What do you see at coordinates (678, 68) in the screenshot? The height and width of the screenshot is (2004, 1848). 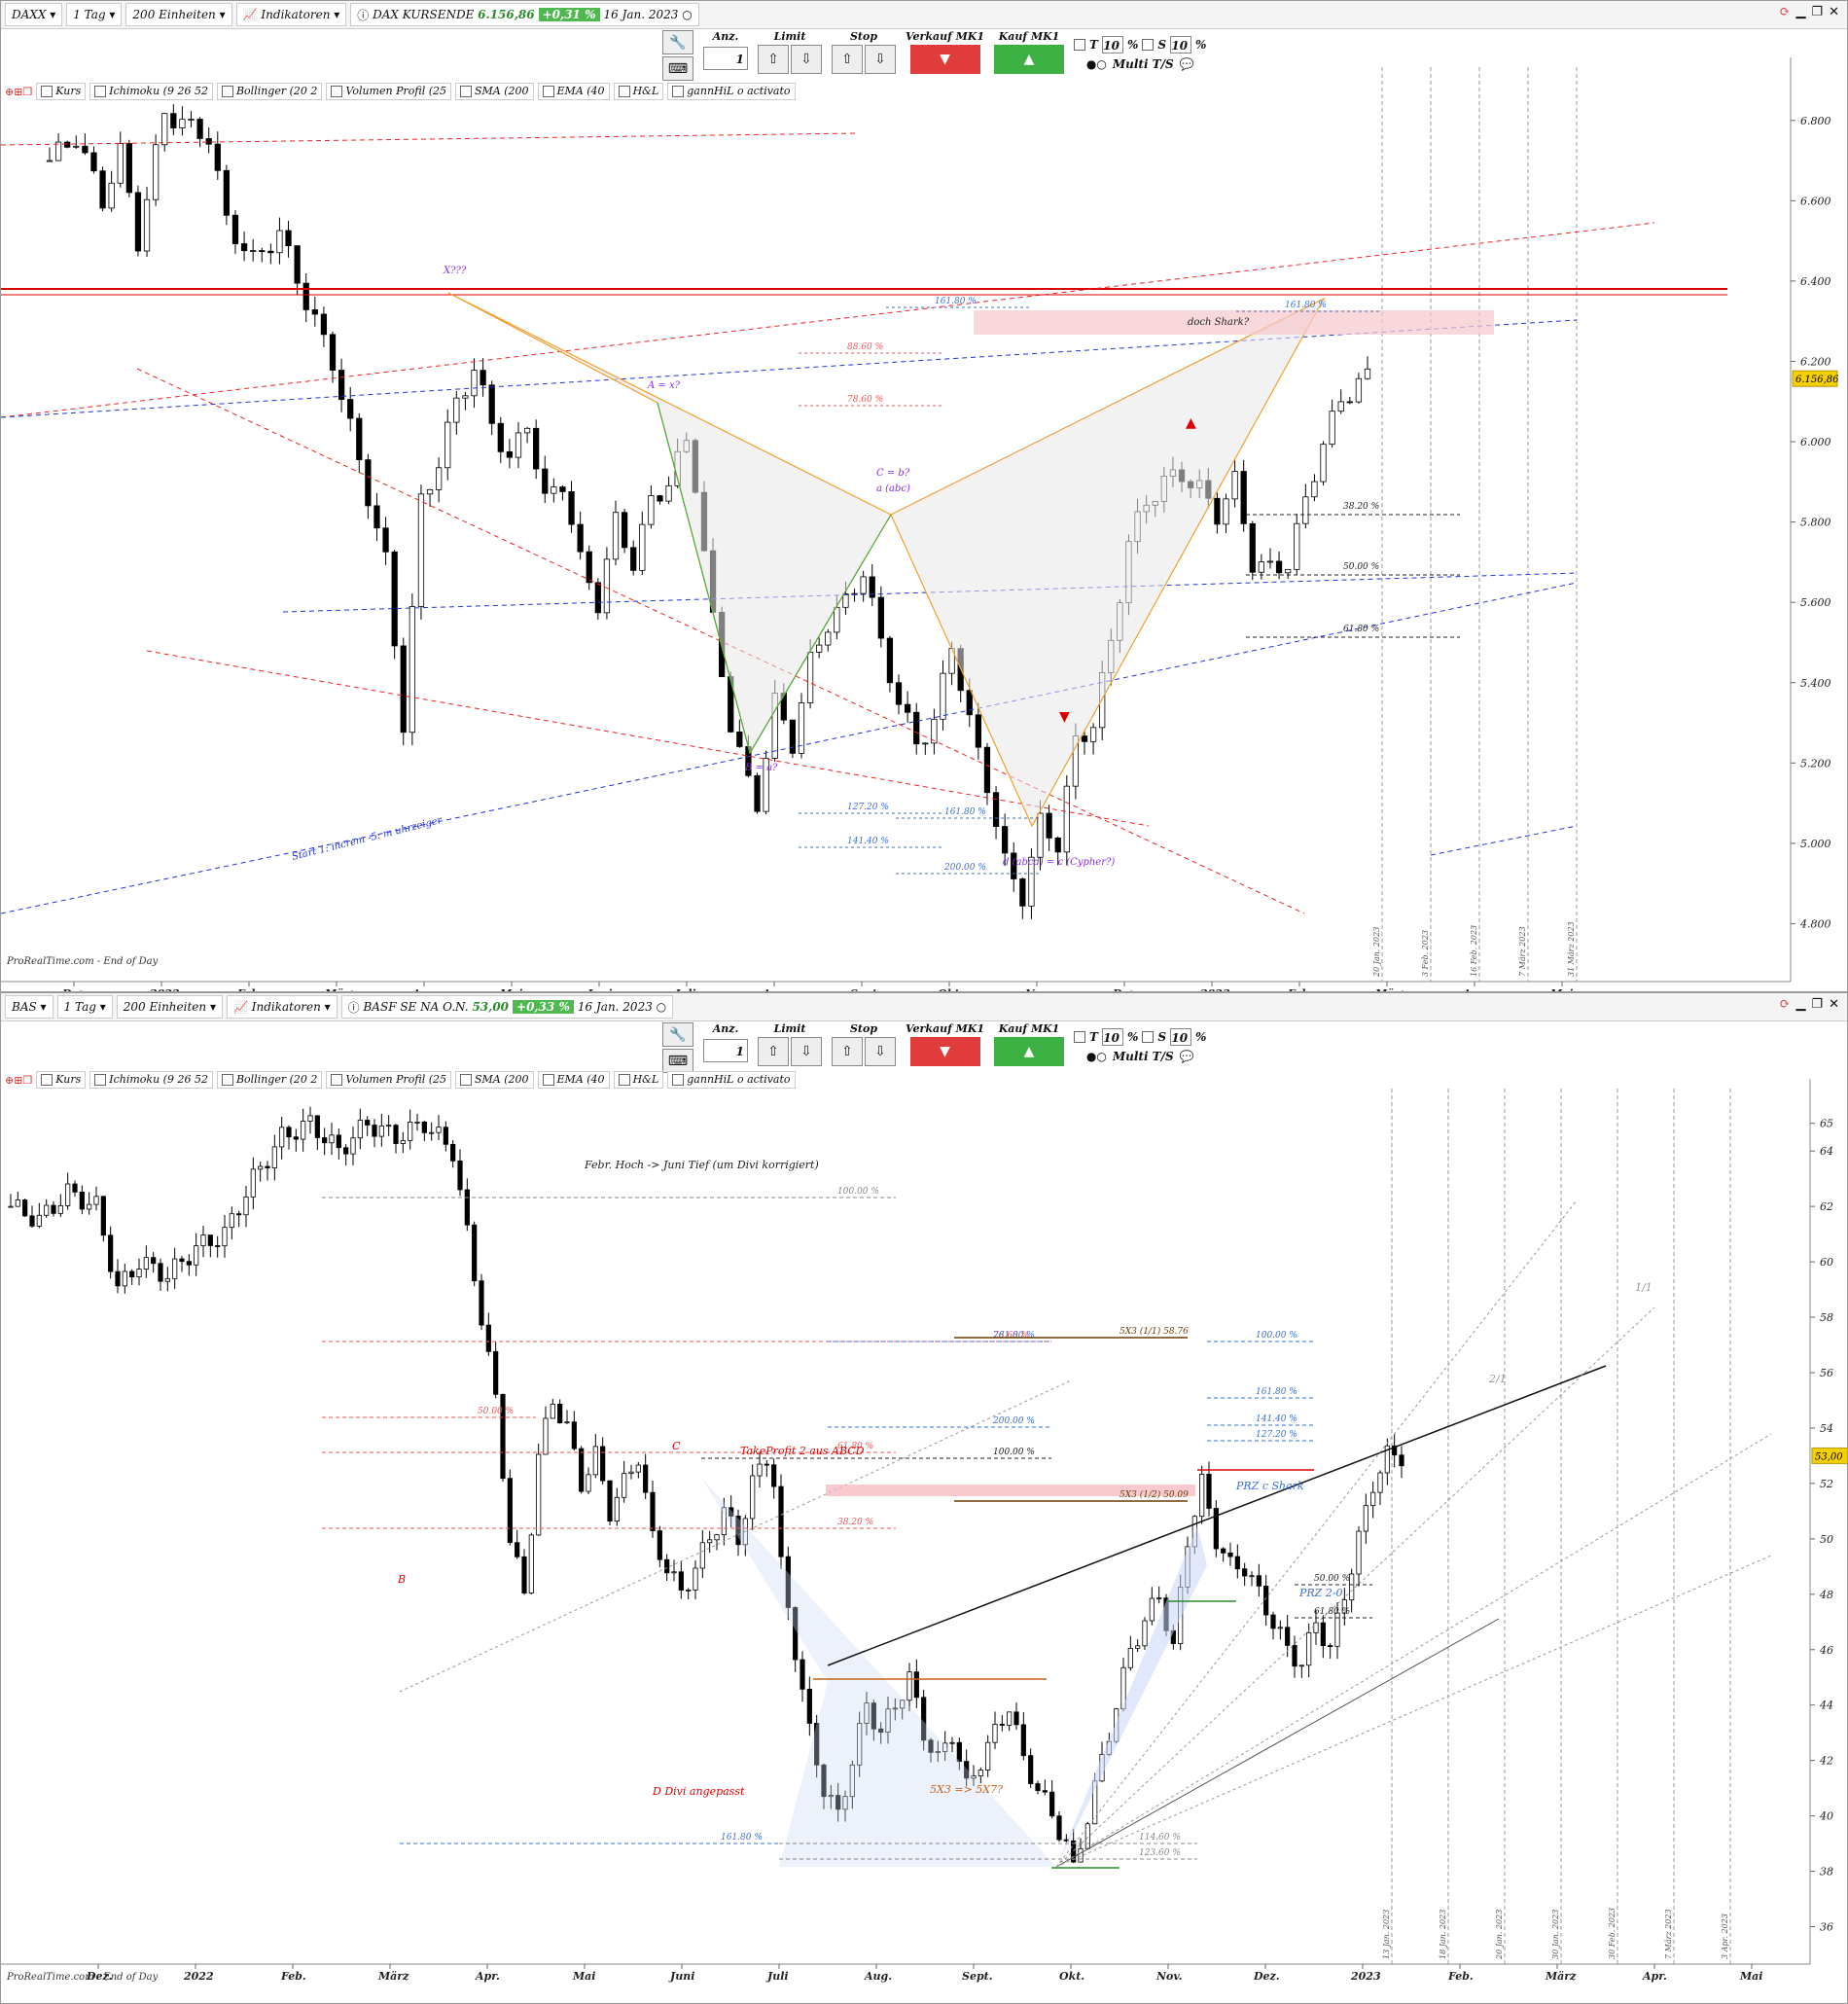 I see `keypad-icon: ⌨` at bounding box center [678, 68].